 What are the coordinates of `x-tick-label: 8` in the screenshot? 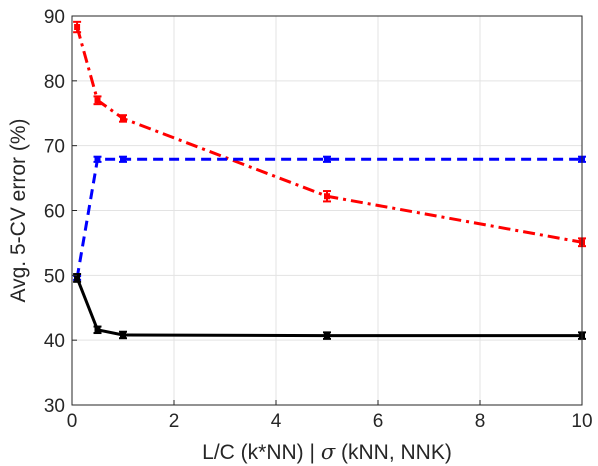 It's located at (480, 421).